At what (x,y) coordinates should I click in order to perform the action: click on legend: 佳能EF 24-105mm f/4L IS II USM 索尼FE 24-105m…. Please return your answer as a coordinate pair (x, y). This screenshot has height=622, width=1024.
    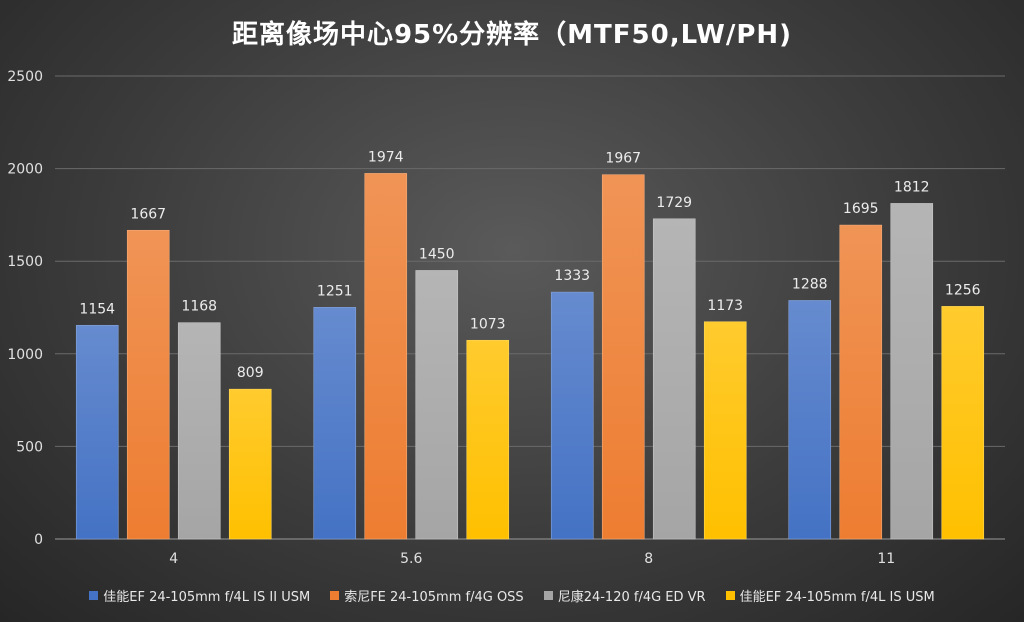
    Looking at the image, I should click on (512, 595).